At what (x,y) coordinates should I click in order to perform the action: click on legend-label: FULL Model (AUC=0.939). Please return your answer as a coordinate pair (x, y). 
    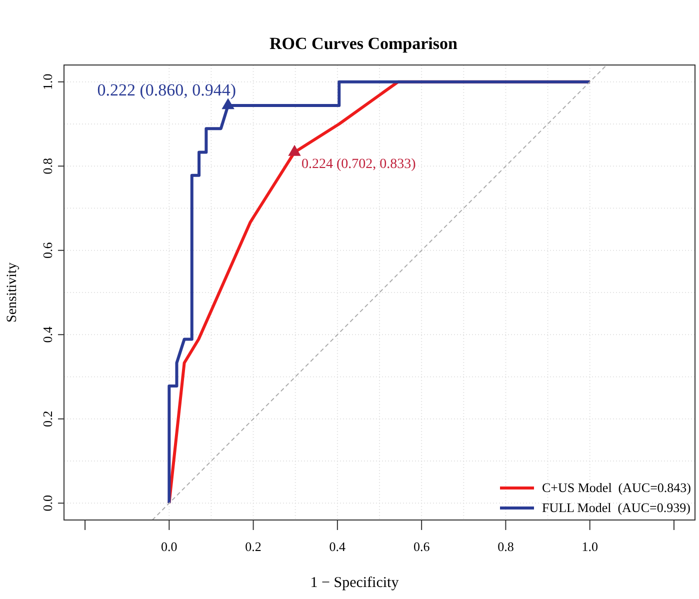
    Looking at the image, I should click on (616, 507).